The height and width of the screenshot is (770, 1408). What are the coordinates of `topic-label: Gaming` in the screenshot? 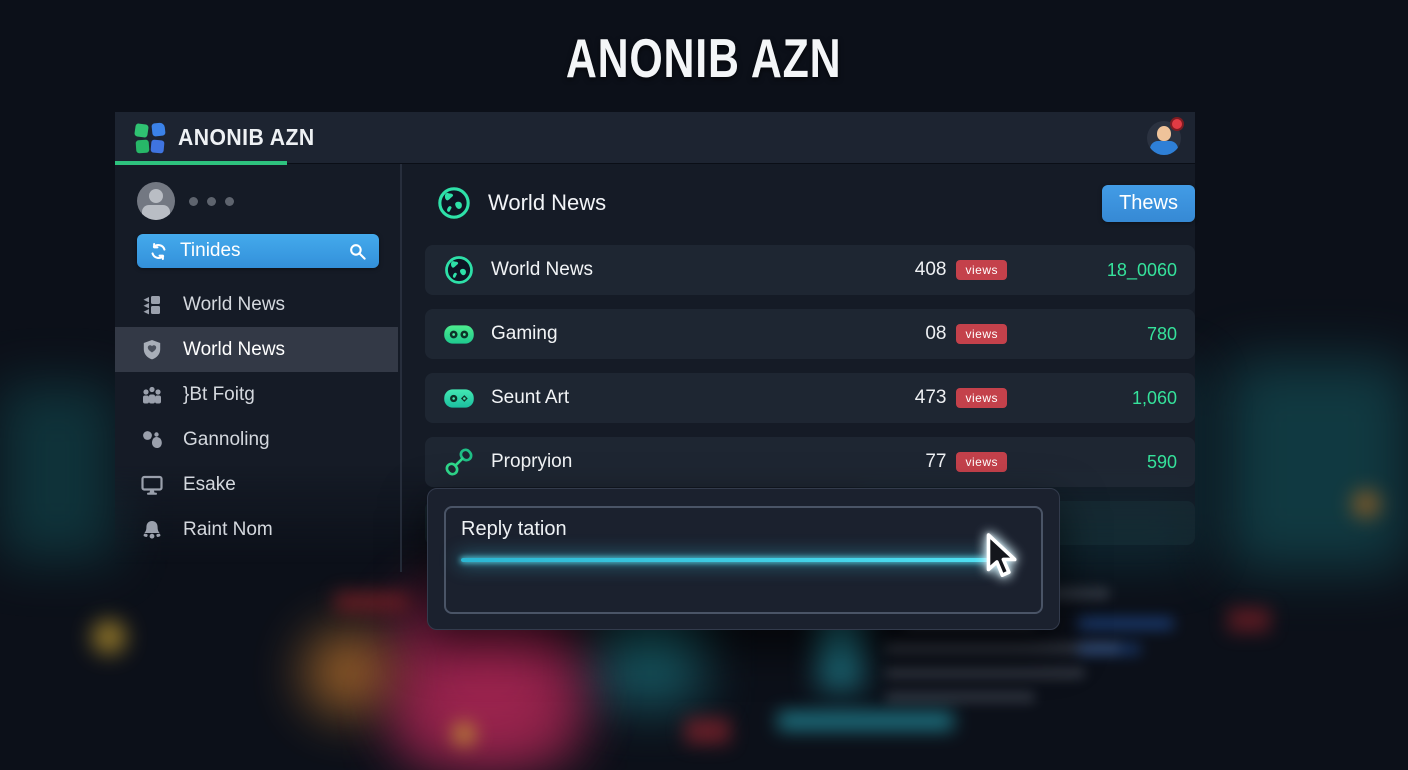 It's located at (524, 333).